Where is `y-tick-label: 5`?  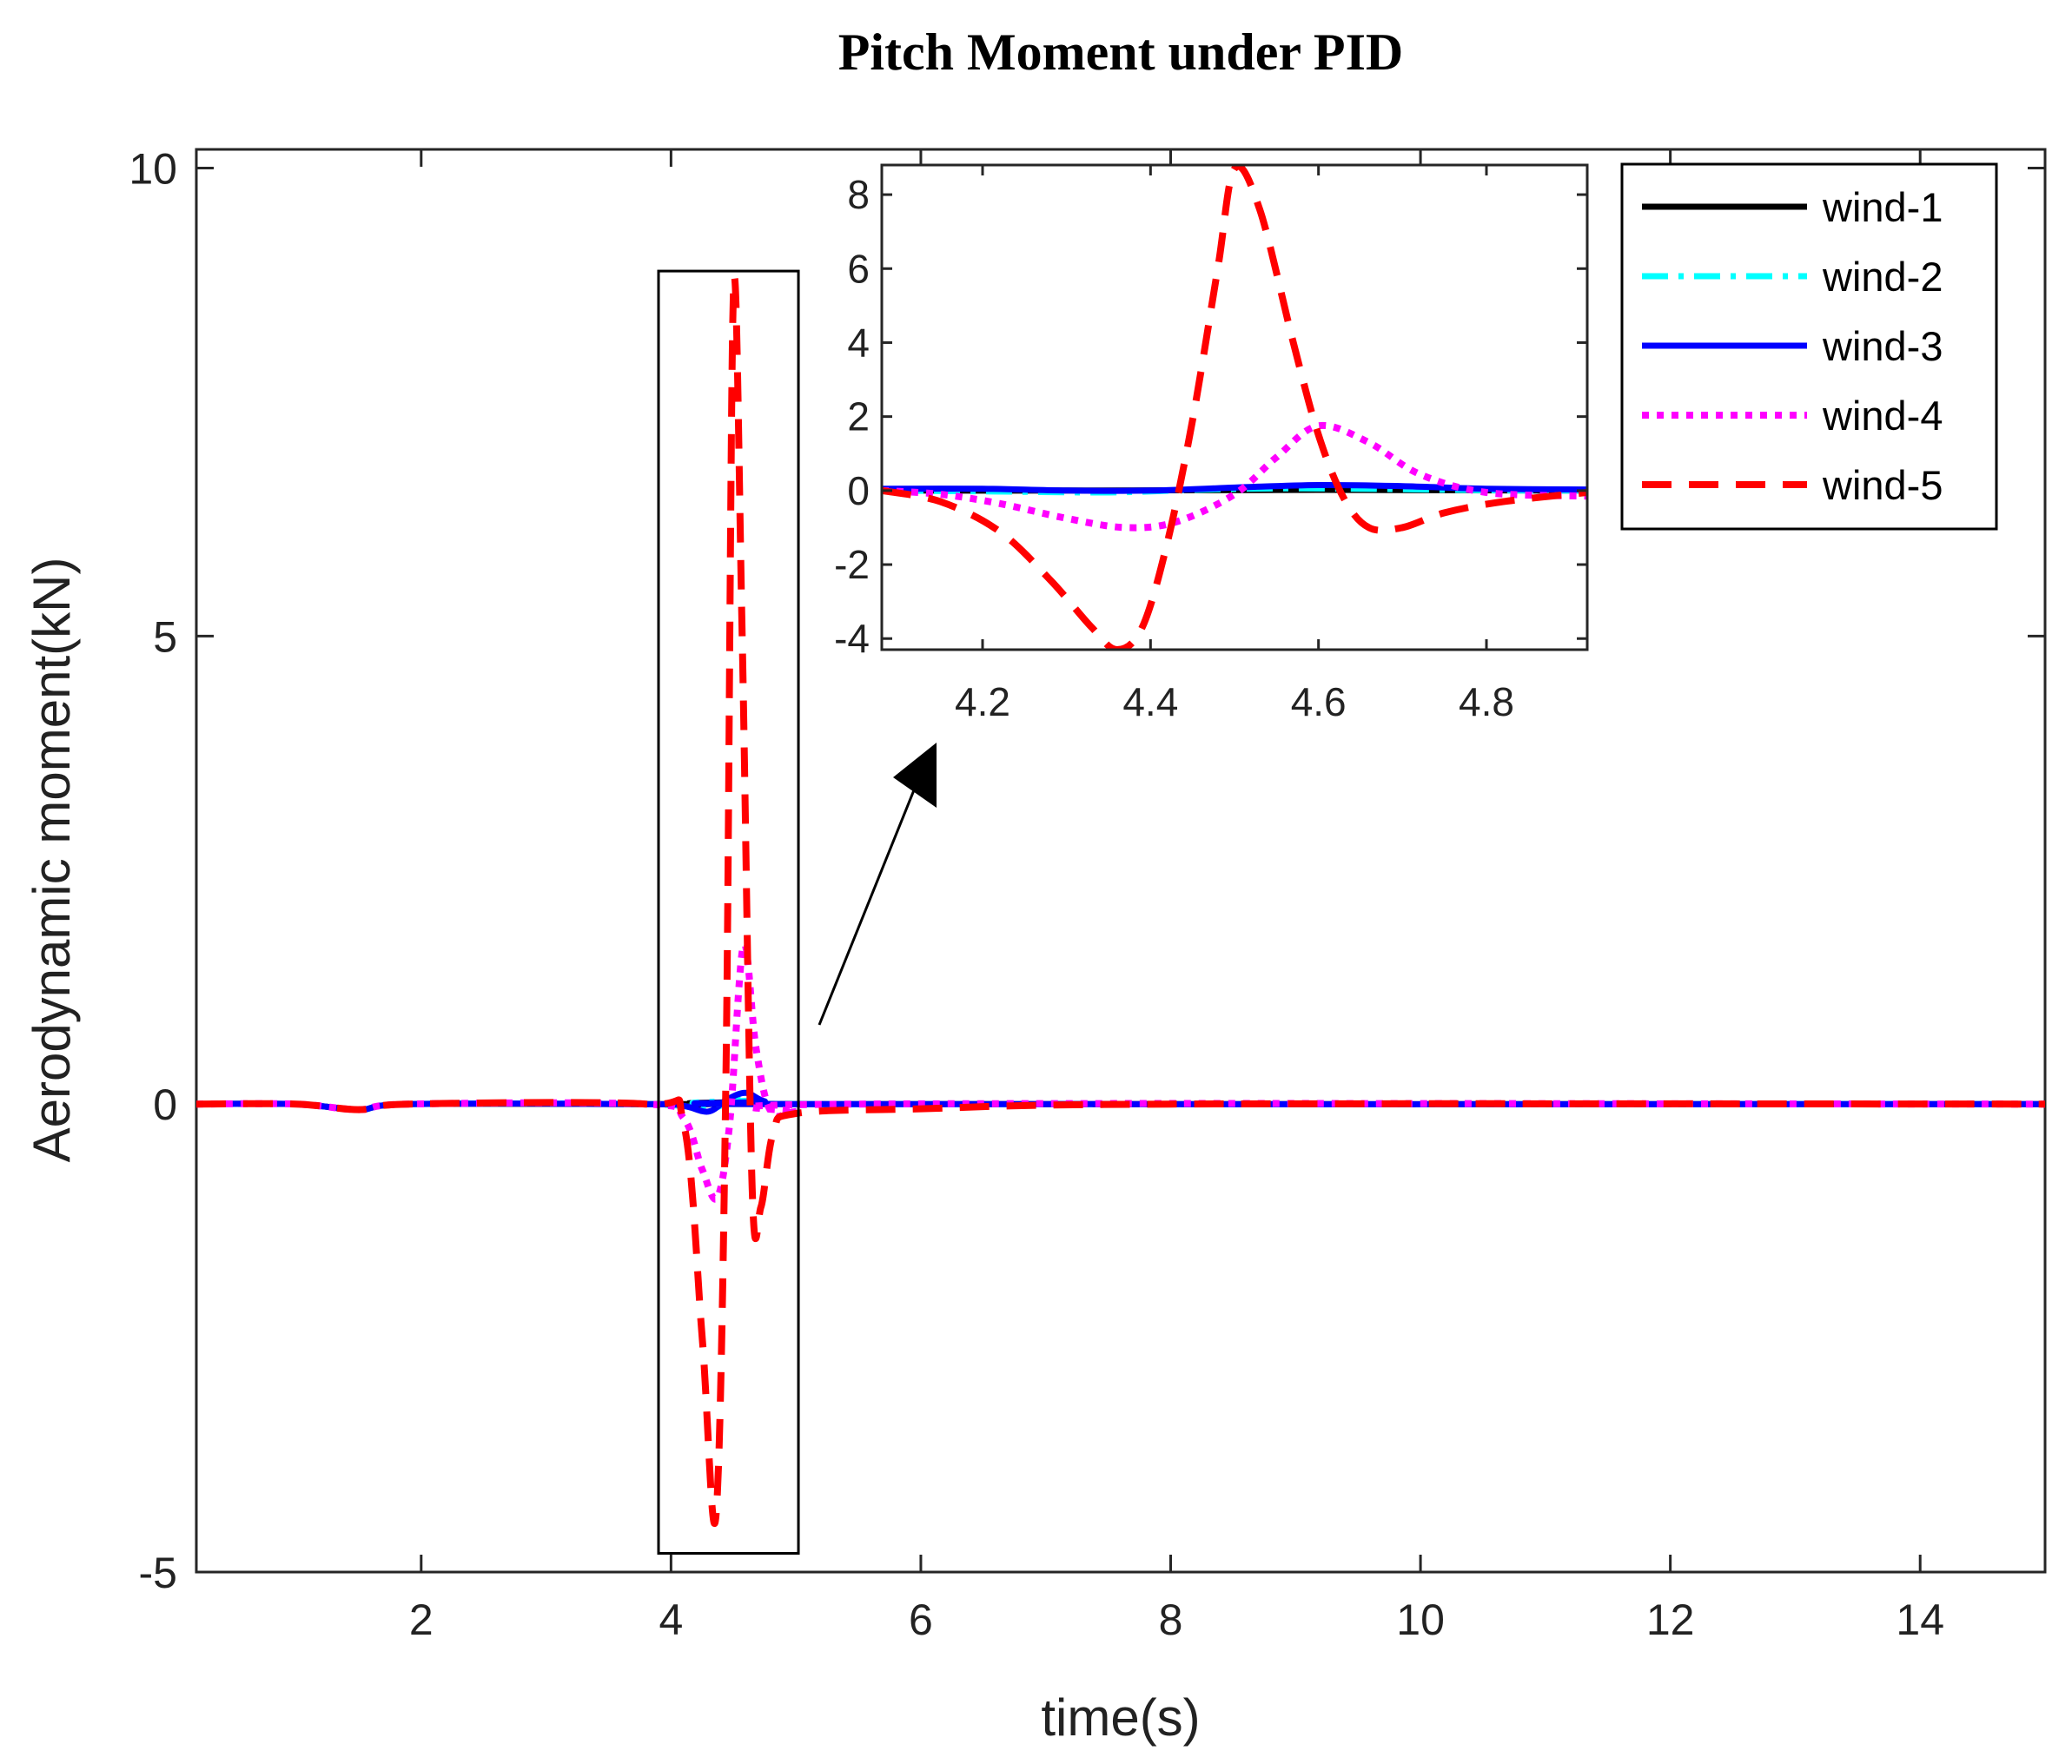 y-tick-label: 5 is located at coordinates (165, 636).